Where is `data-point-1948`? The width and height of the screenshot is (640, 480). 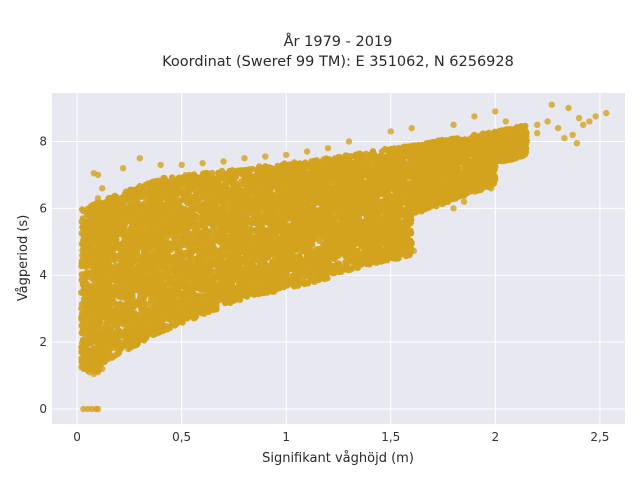 data-point-1948 is located at coordinates (156, 211).